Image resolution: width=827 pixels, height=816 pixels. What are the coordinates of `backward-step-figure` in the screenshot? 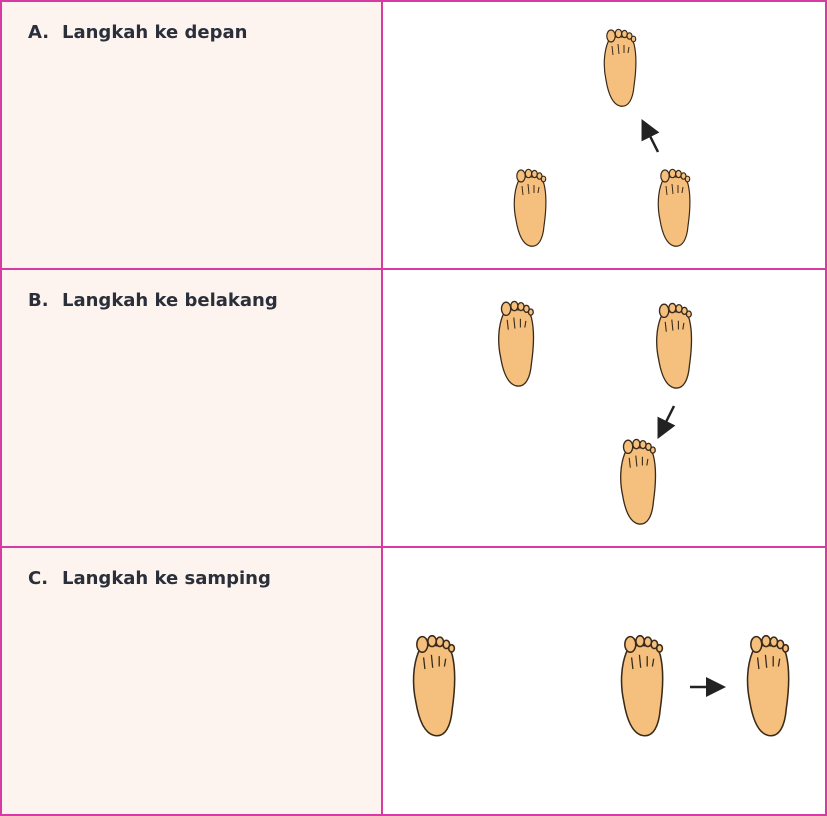 It's located at (595, 412).